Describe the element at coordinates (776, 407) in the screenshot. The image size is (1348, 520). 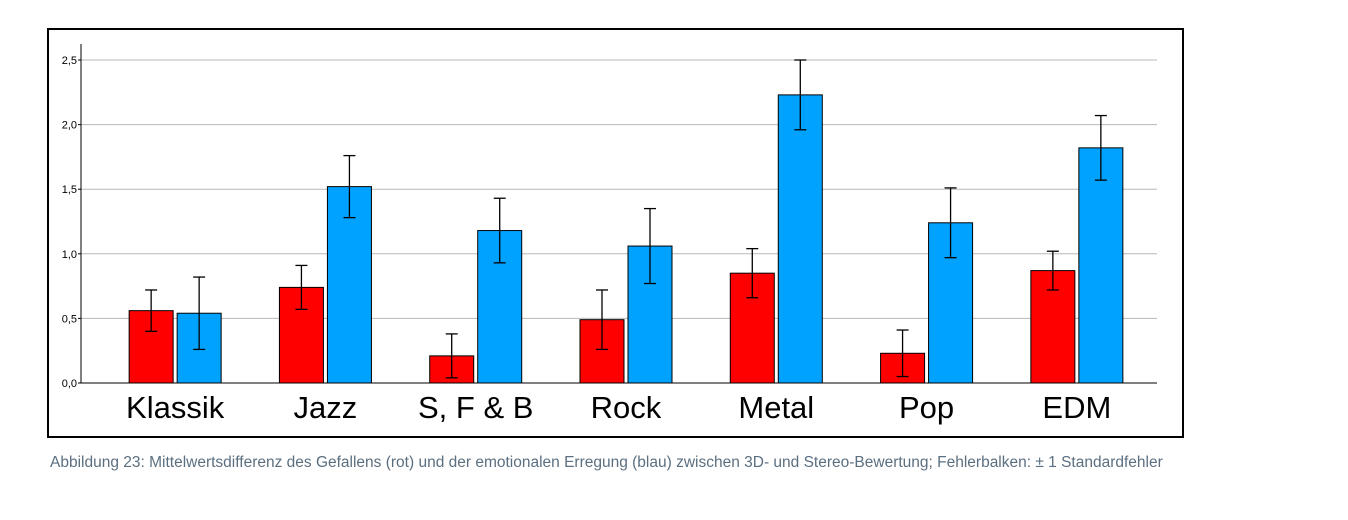
I see `category-label: Metal` at that location.